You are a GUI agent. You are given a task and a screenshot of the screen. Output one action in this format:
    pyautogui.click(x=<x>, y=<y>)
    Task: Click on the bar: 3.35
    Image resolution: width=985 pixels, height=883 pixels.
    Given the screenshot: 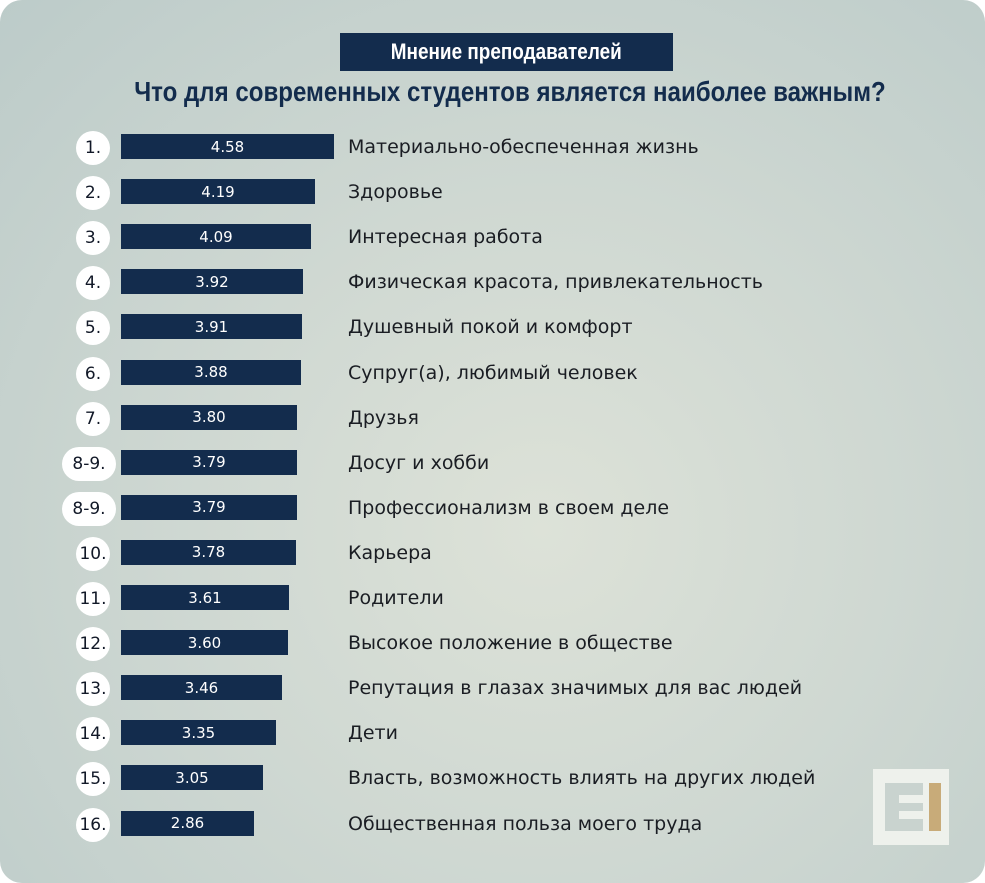 What is the action you would take?
    pyautogui.click(x=198, y=733)
    